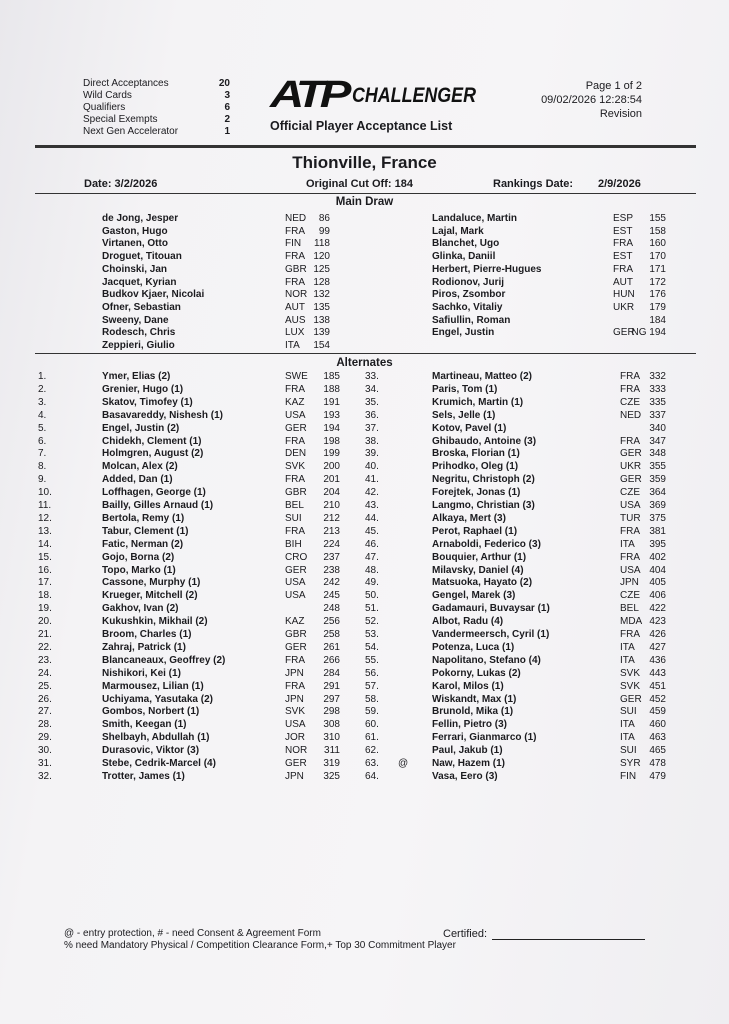  Describe the element at coordinates (630, 518) in the screenshot. I see `nationality: TUR` at that location.